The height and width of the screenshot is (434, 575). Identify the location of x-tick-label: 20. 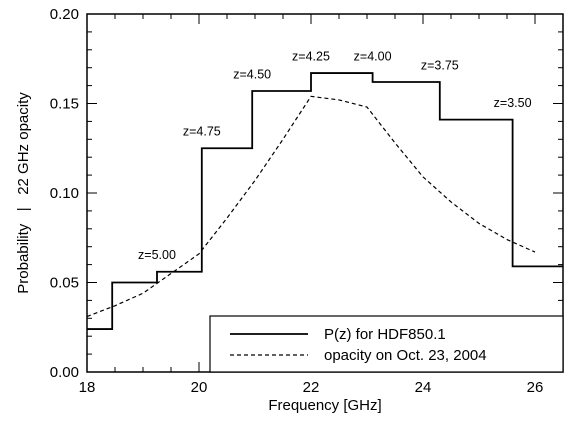
(199, 387).